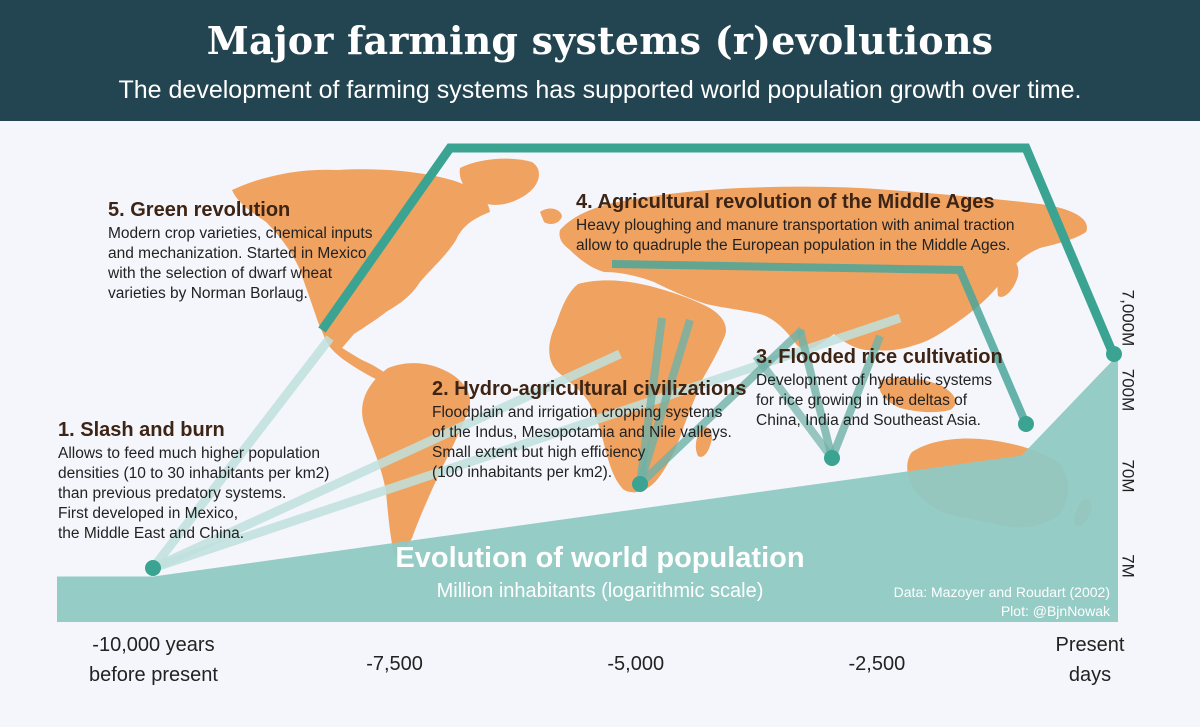 This screenshot has width=1200, height=727. Describe the element at coordinates (240, 233) in the screenshot. I see `milestone-desc-line: Modern crop varieties, chemical inputs` at that location.